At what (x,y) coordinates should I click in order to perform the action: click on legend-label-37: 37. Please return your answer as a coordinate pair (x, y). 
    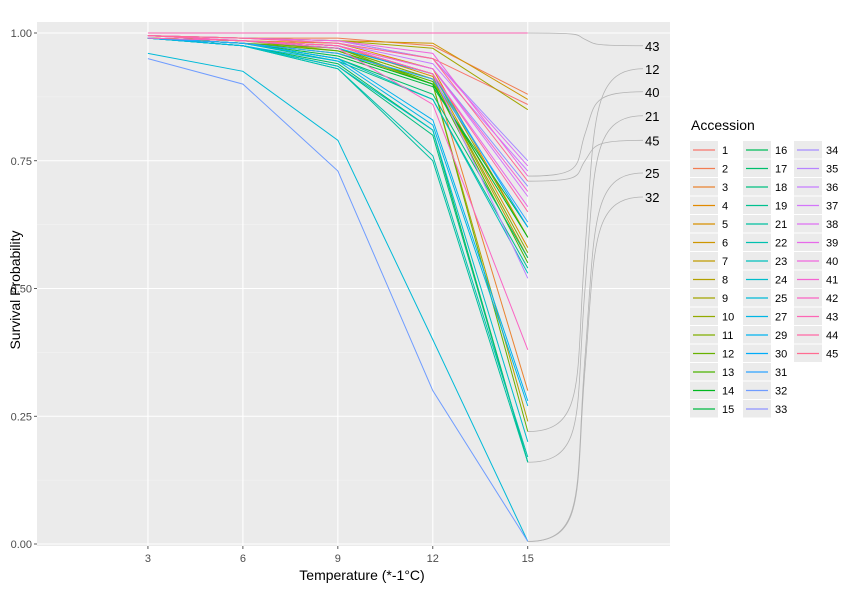
    Looking at the image, I should click on (832, 207).